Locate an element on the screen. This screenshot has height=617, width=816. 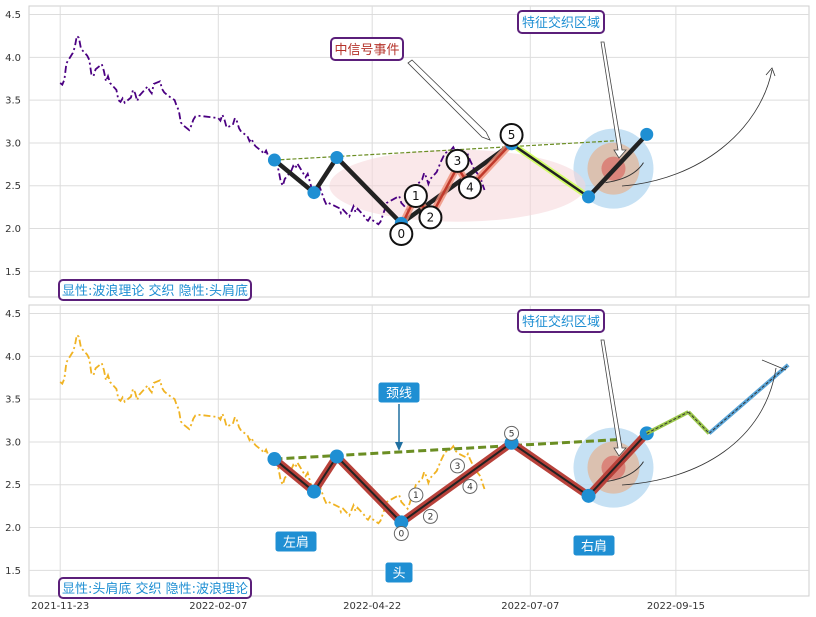
wave-marker-label: 5 is located at coordinates (512, 135).